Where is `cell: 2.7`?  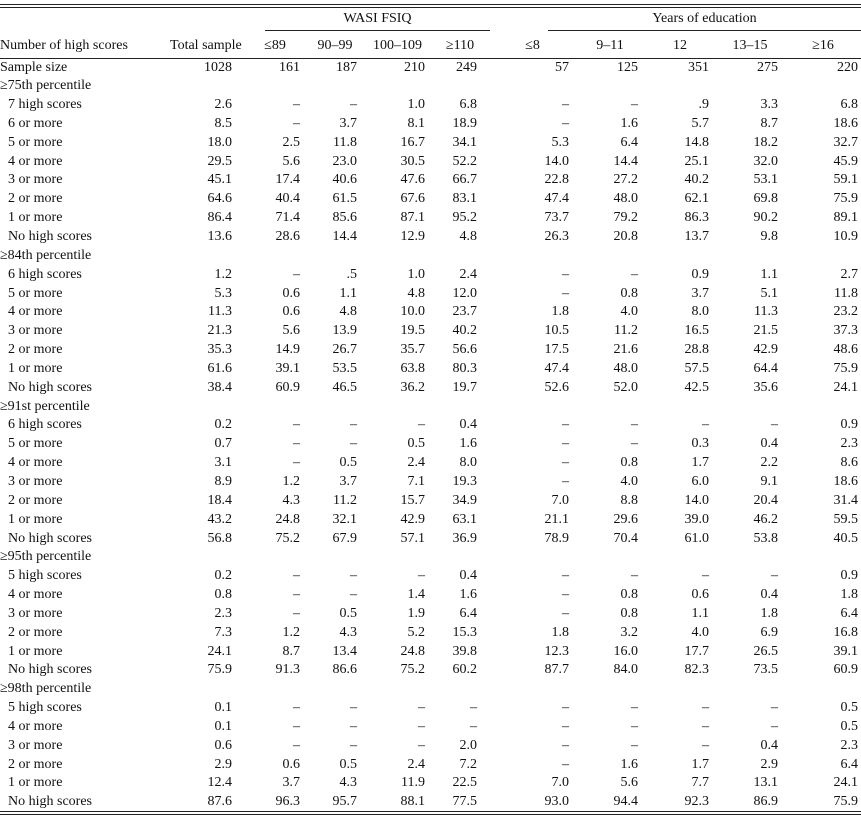 cell: 2.7 is located at coordinates (849, 274).